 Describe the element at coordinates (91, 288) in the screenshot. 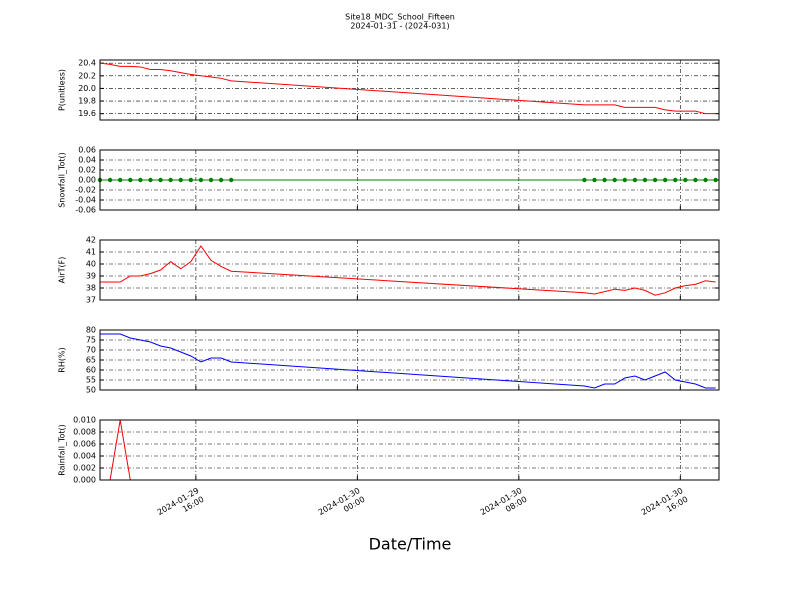

I see `y-tick-label: 38` at that location.